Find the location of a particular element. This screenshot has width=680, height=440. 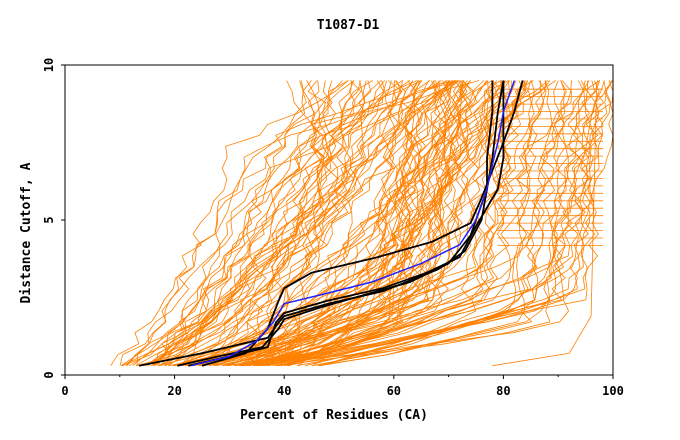

y-tick-label: 10 is located at coordinates (49, 65).